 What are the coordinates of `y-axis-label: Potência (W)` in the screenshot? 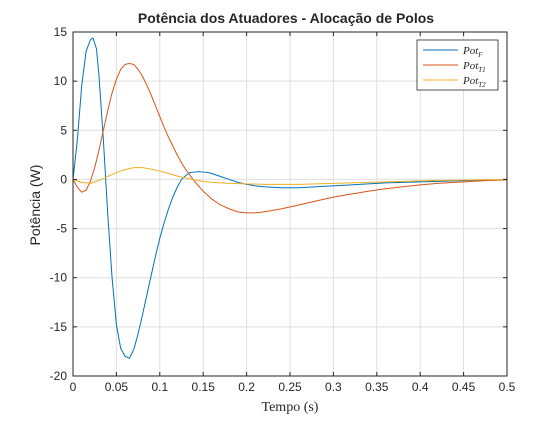 It's located at (35, 205).